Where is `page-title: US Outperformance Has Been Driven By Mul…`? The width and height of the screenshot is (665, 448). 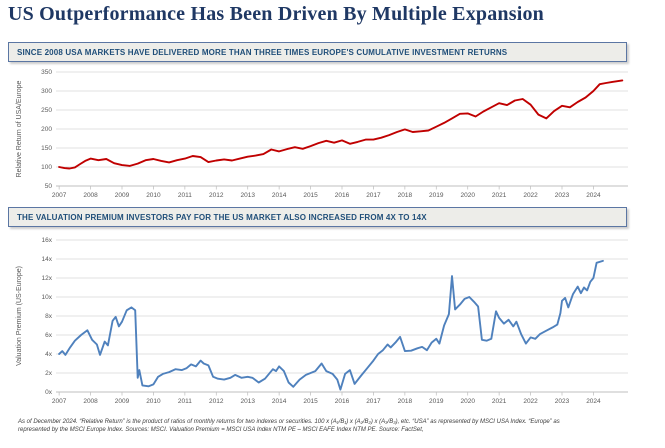 page-title: US Outperformance Has Been Driven By Mul… is located at coordinates (276, 14).